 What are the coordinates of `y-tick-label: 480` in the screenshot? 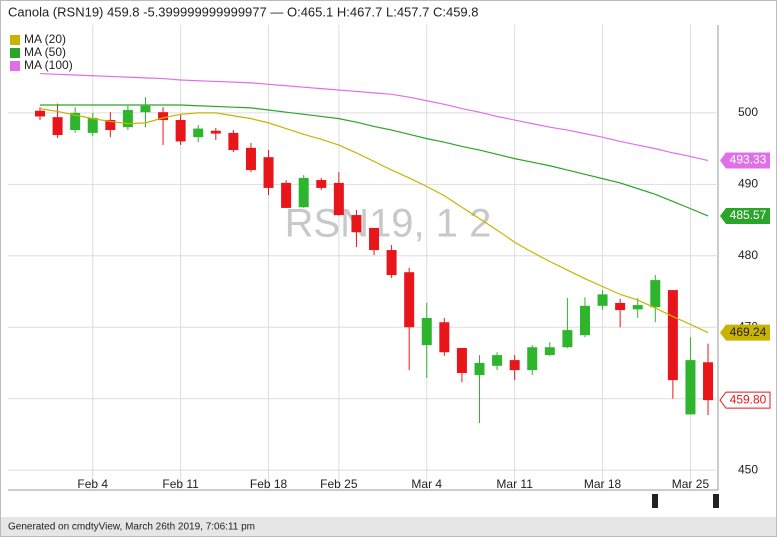 It's located at (748, 255).